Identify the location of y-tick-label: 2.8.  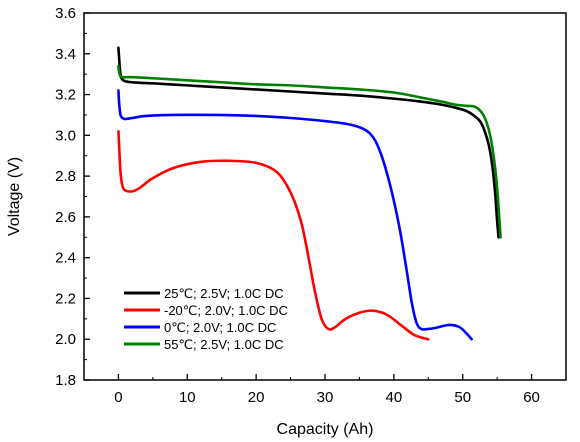
(65, 176).